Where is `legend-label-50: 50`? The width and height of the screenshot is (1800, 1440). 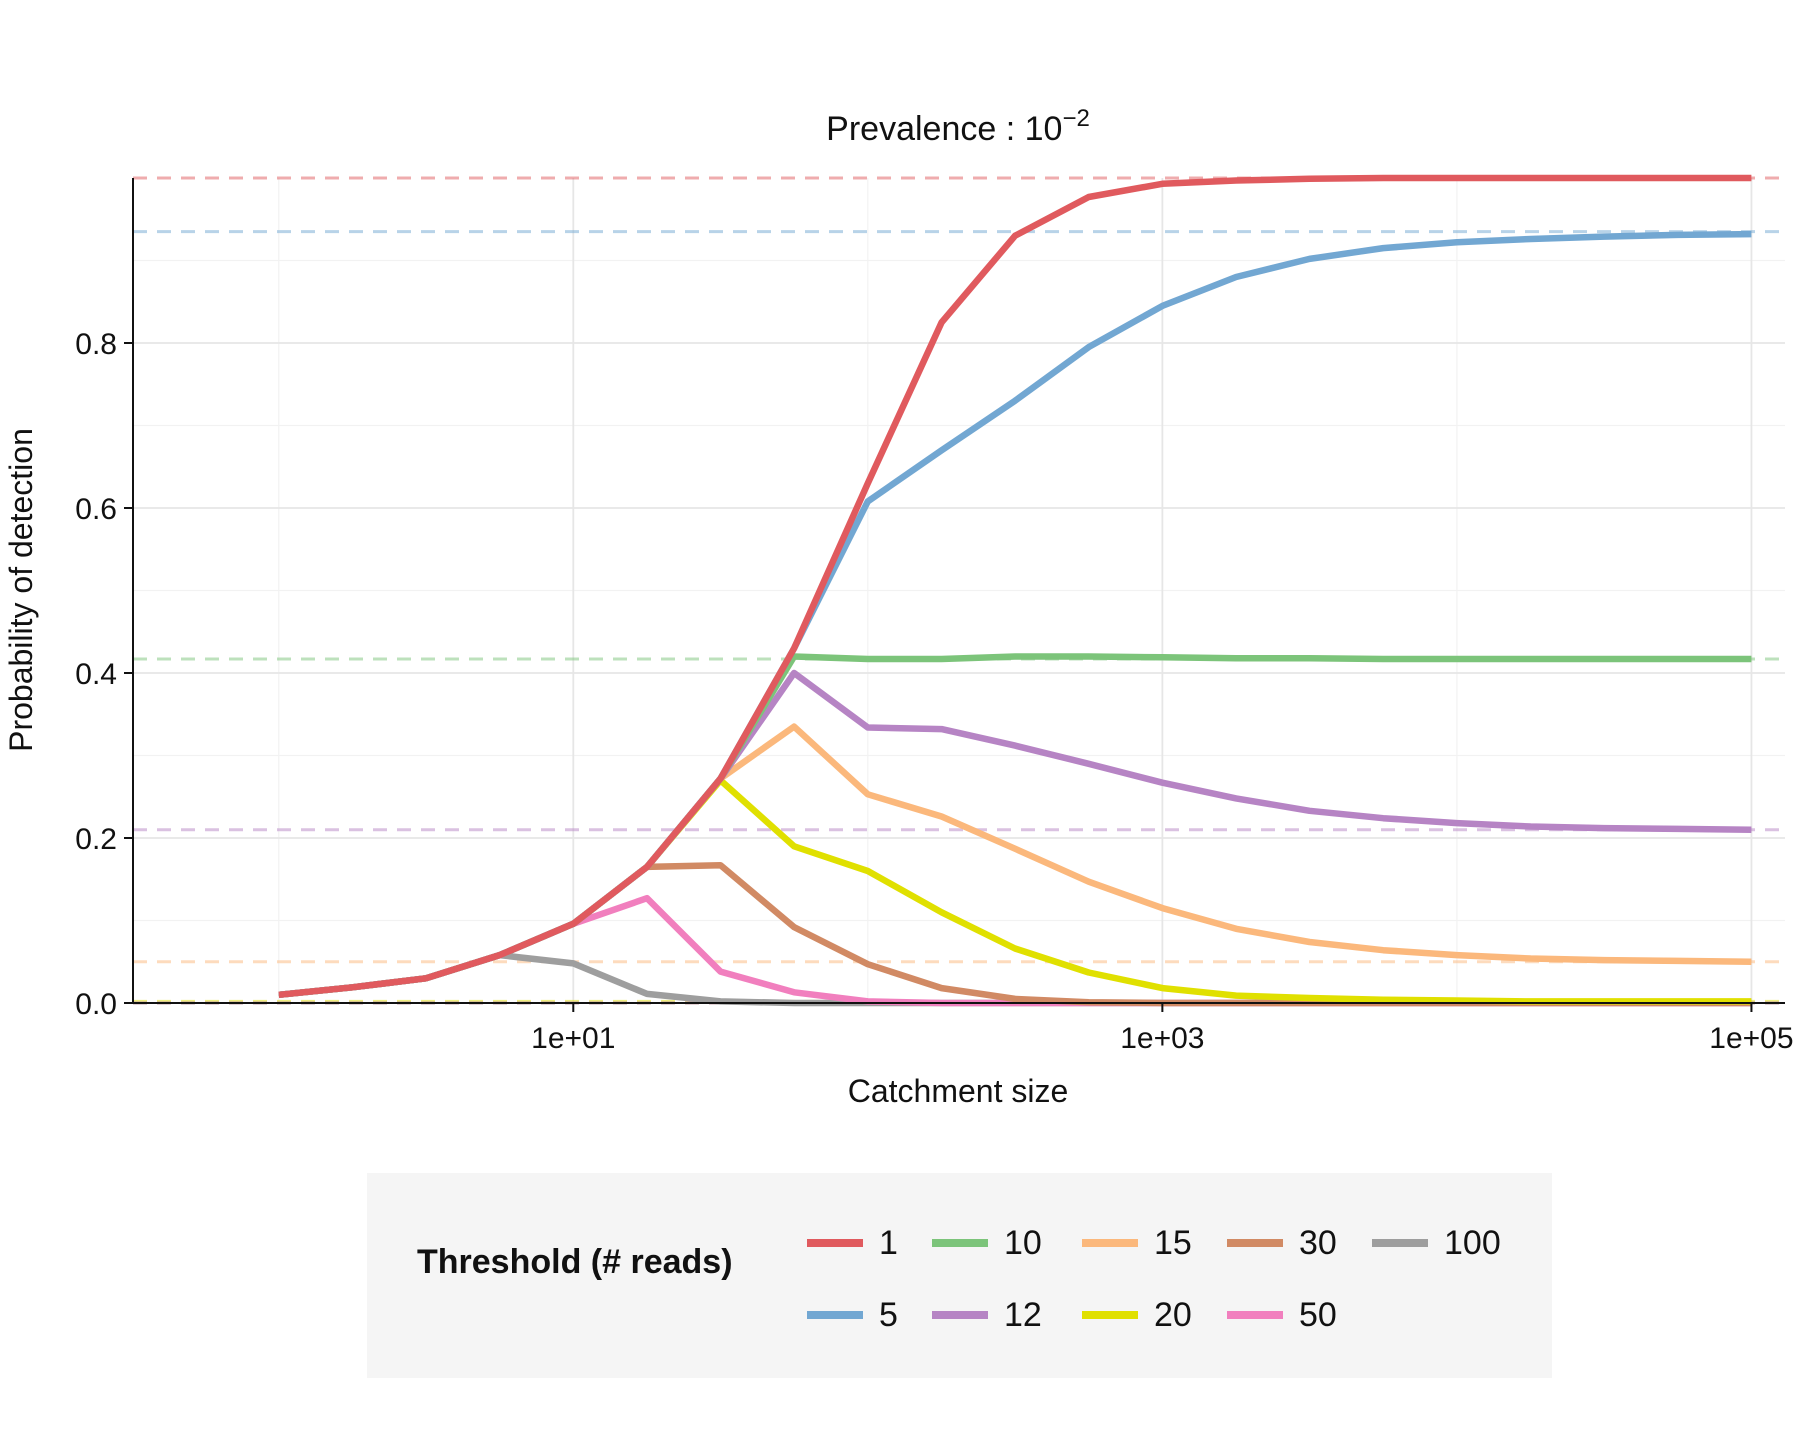 legend-label-50: 50 is located at coordinates (1318, 1314).